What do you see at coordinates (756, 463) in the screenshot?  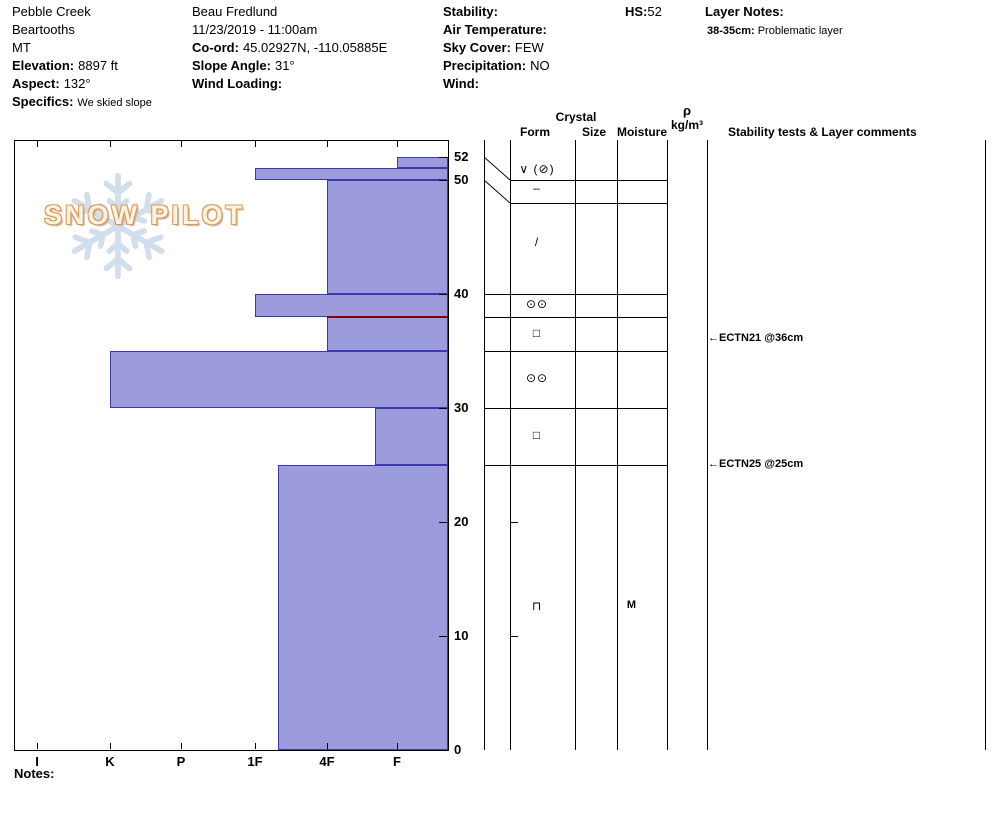 I see `stability-test-label: ←ECTN25 @25cm` at bounding box center [756, 463].